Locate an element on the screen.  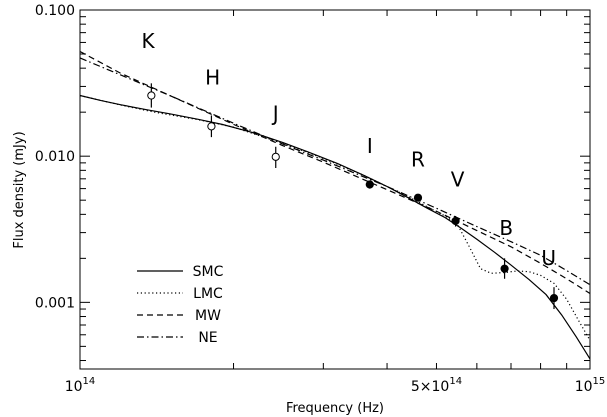
band-label-H: H is located at coordinates (212, 77).